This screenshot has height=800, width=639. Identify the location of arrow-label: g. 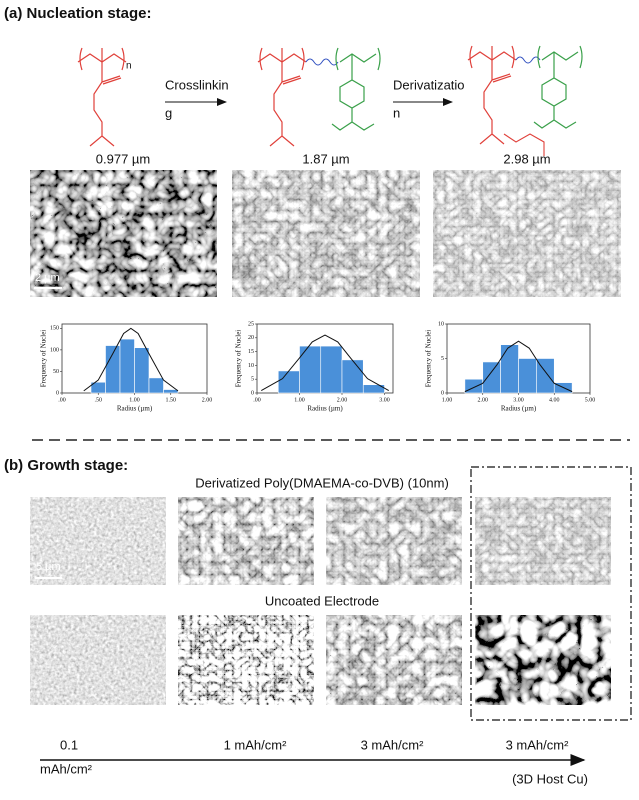
(168, 112).